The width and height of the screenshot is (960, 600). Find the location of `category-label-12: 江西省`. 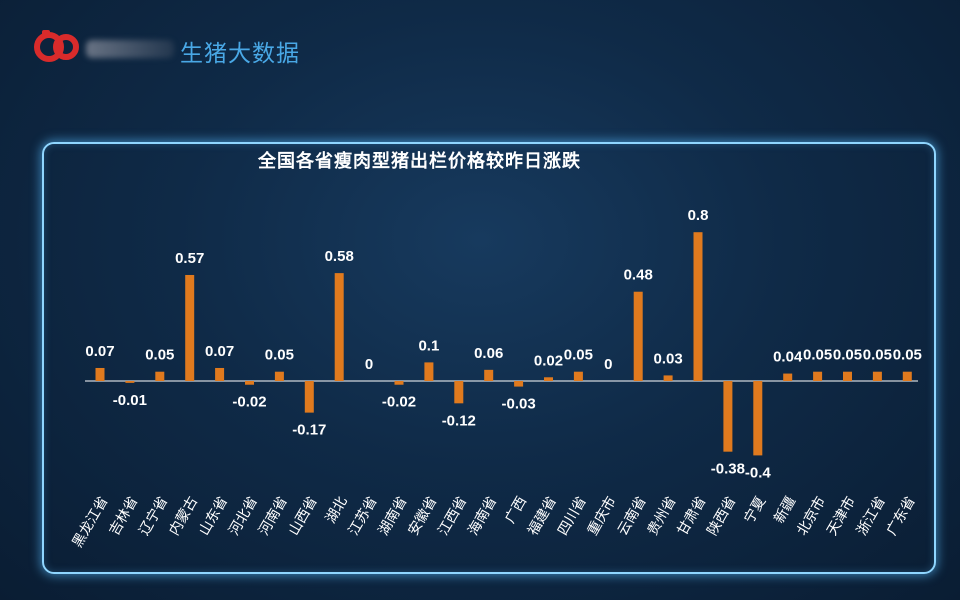

category-label-12: 江西省 is located at coordinates (452, 516).